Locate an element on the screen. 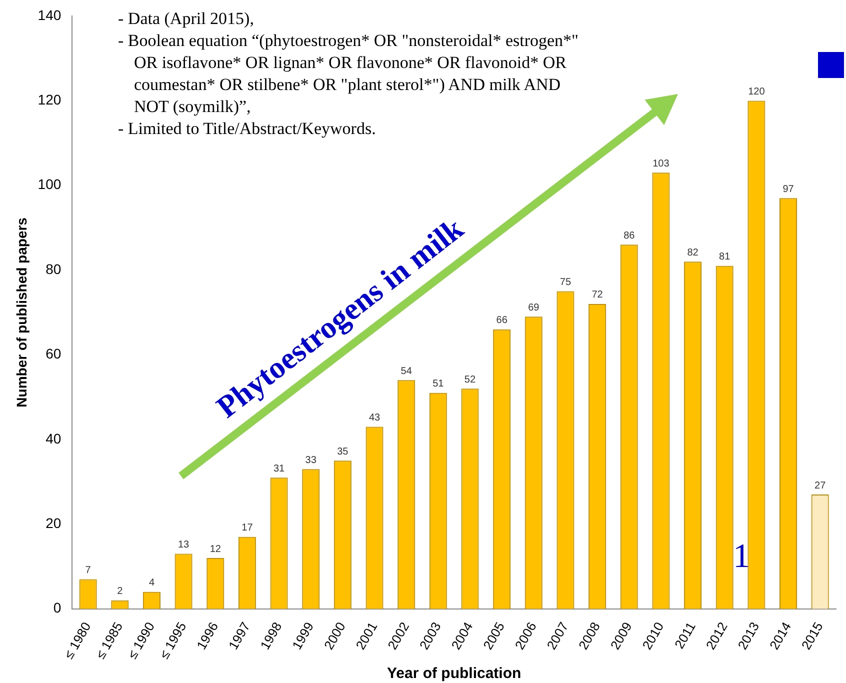  y-tick-label: 120 is located at coordinates (50, 100).